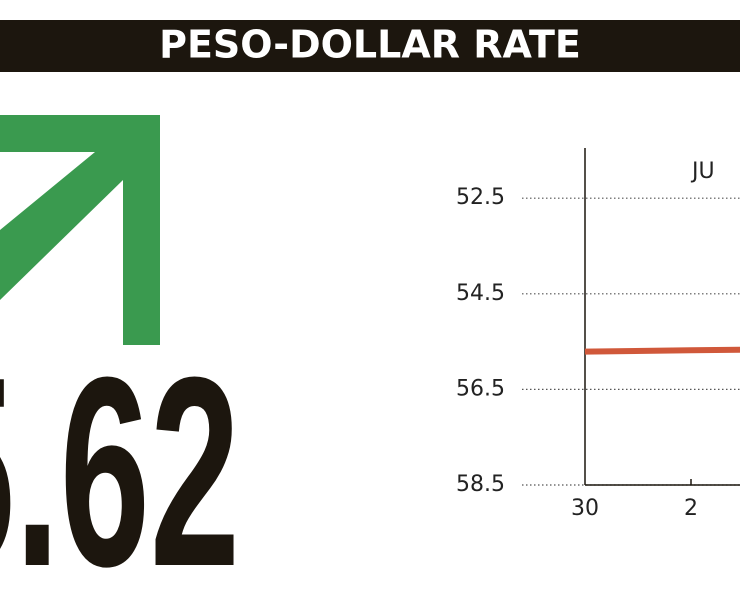 The width and height of the screenshot is (740, 600). I want to click on line, so click(662, 350).